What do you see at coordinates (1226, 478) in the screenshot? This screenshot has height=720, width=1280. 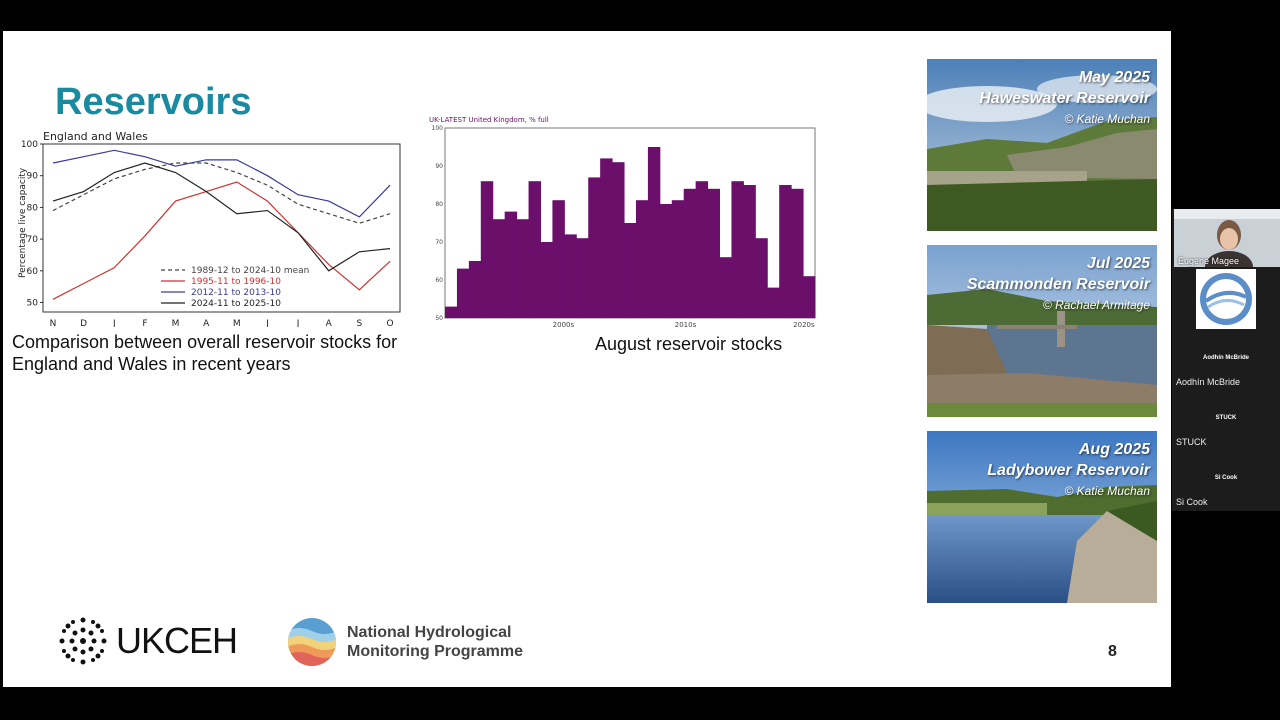 I see `participant-tile-name: Si Cook` at bounding box center [1226, 478].